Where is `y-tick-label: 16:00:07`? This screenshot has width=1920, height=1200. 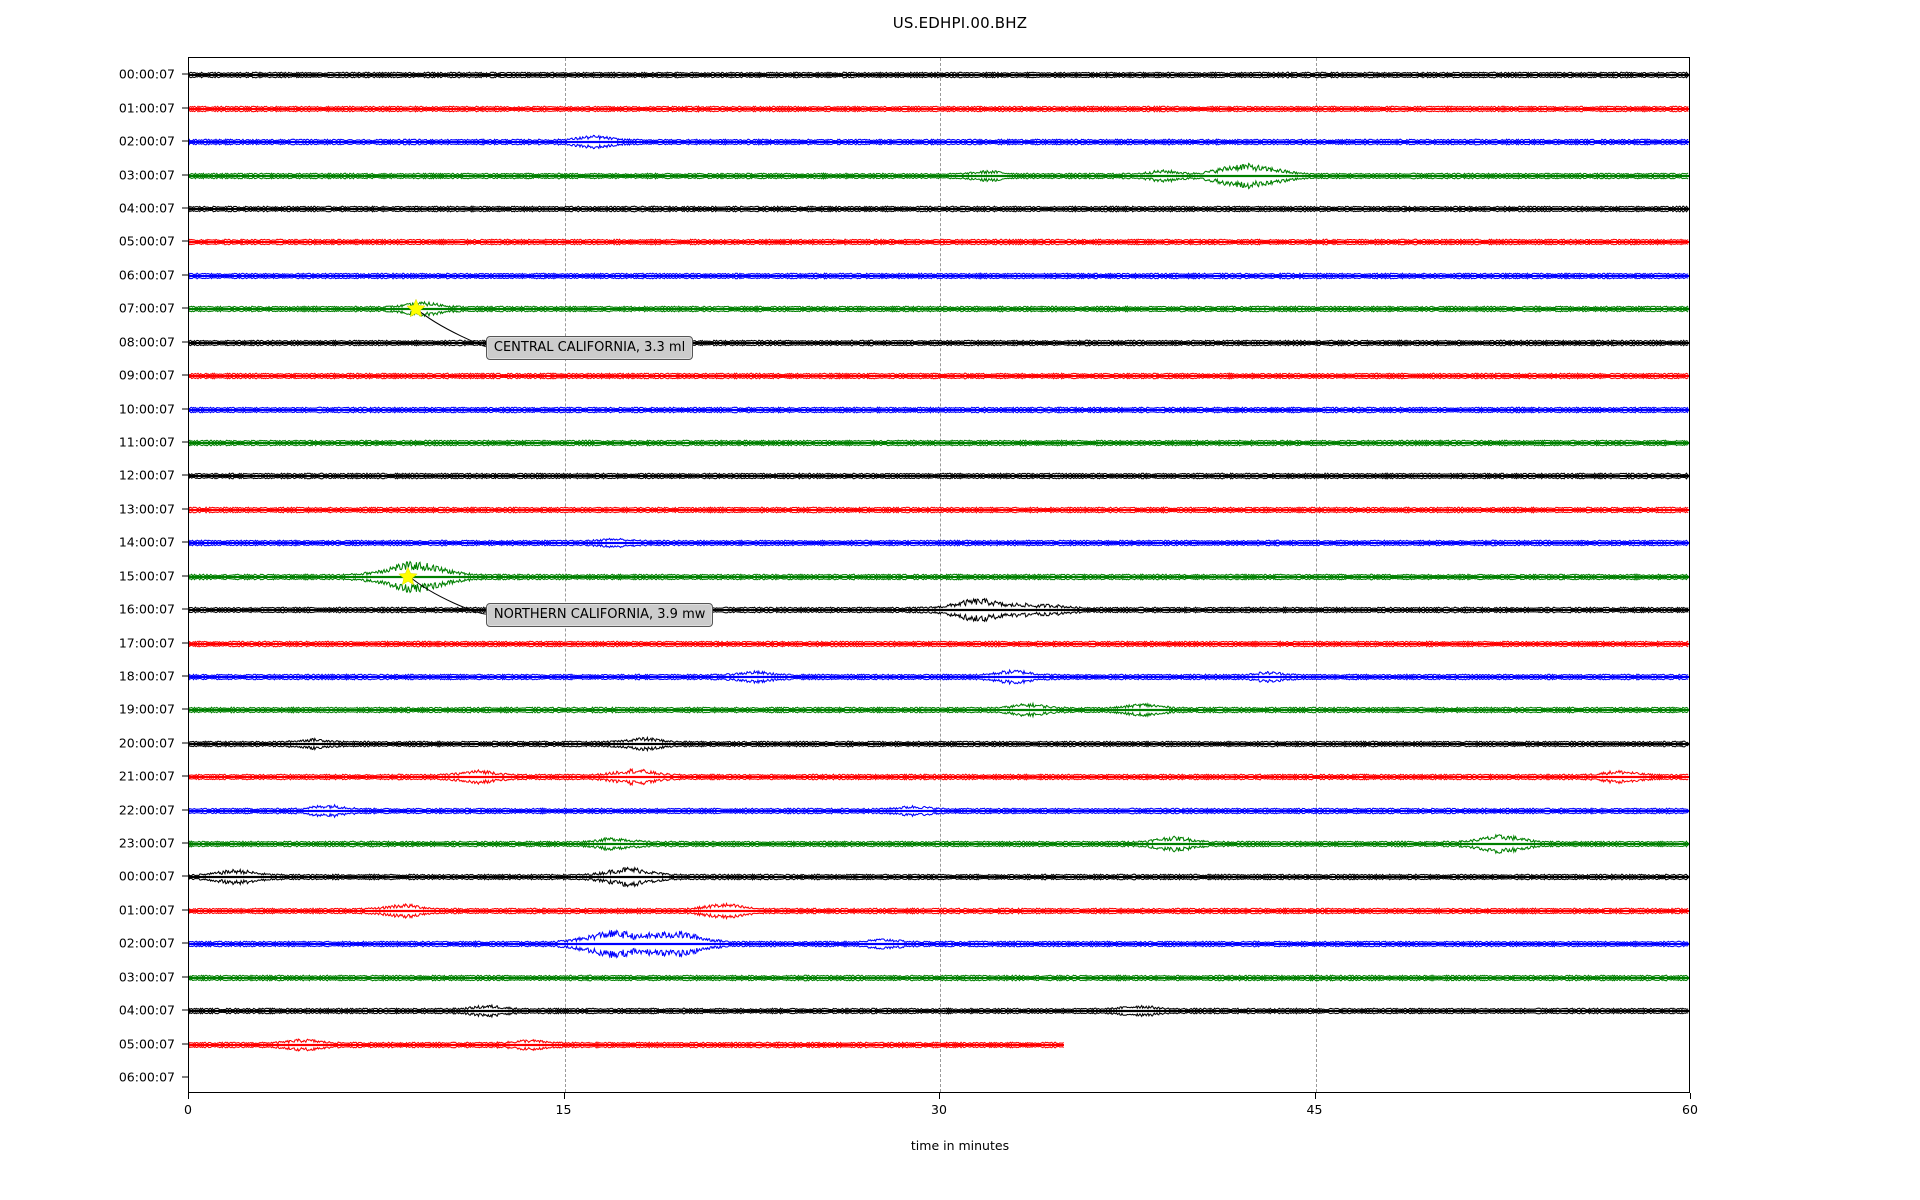 y-tick-label: 16:00:07 is located at coordinates (146, 609).